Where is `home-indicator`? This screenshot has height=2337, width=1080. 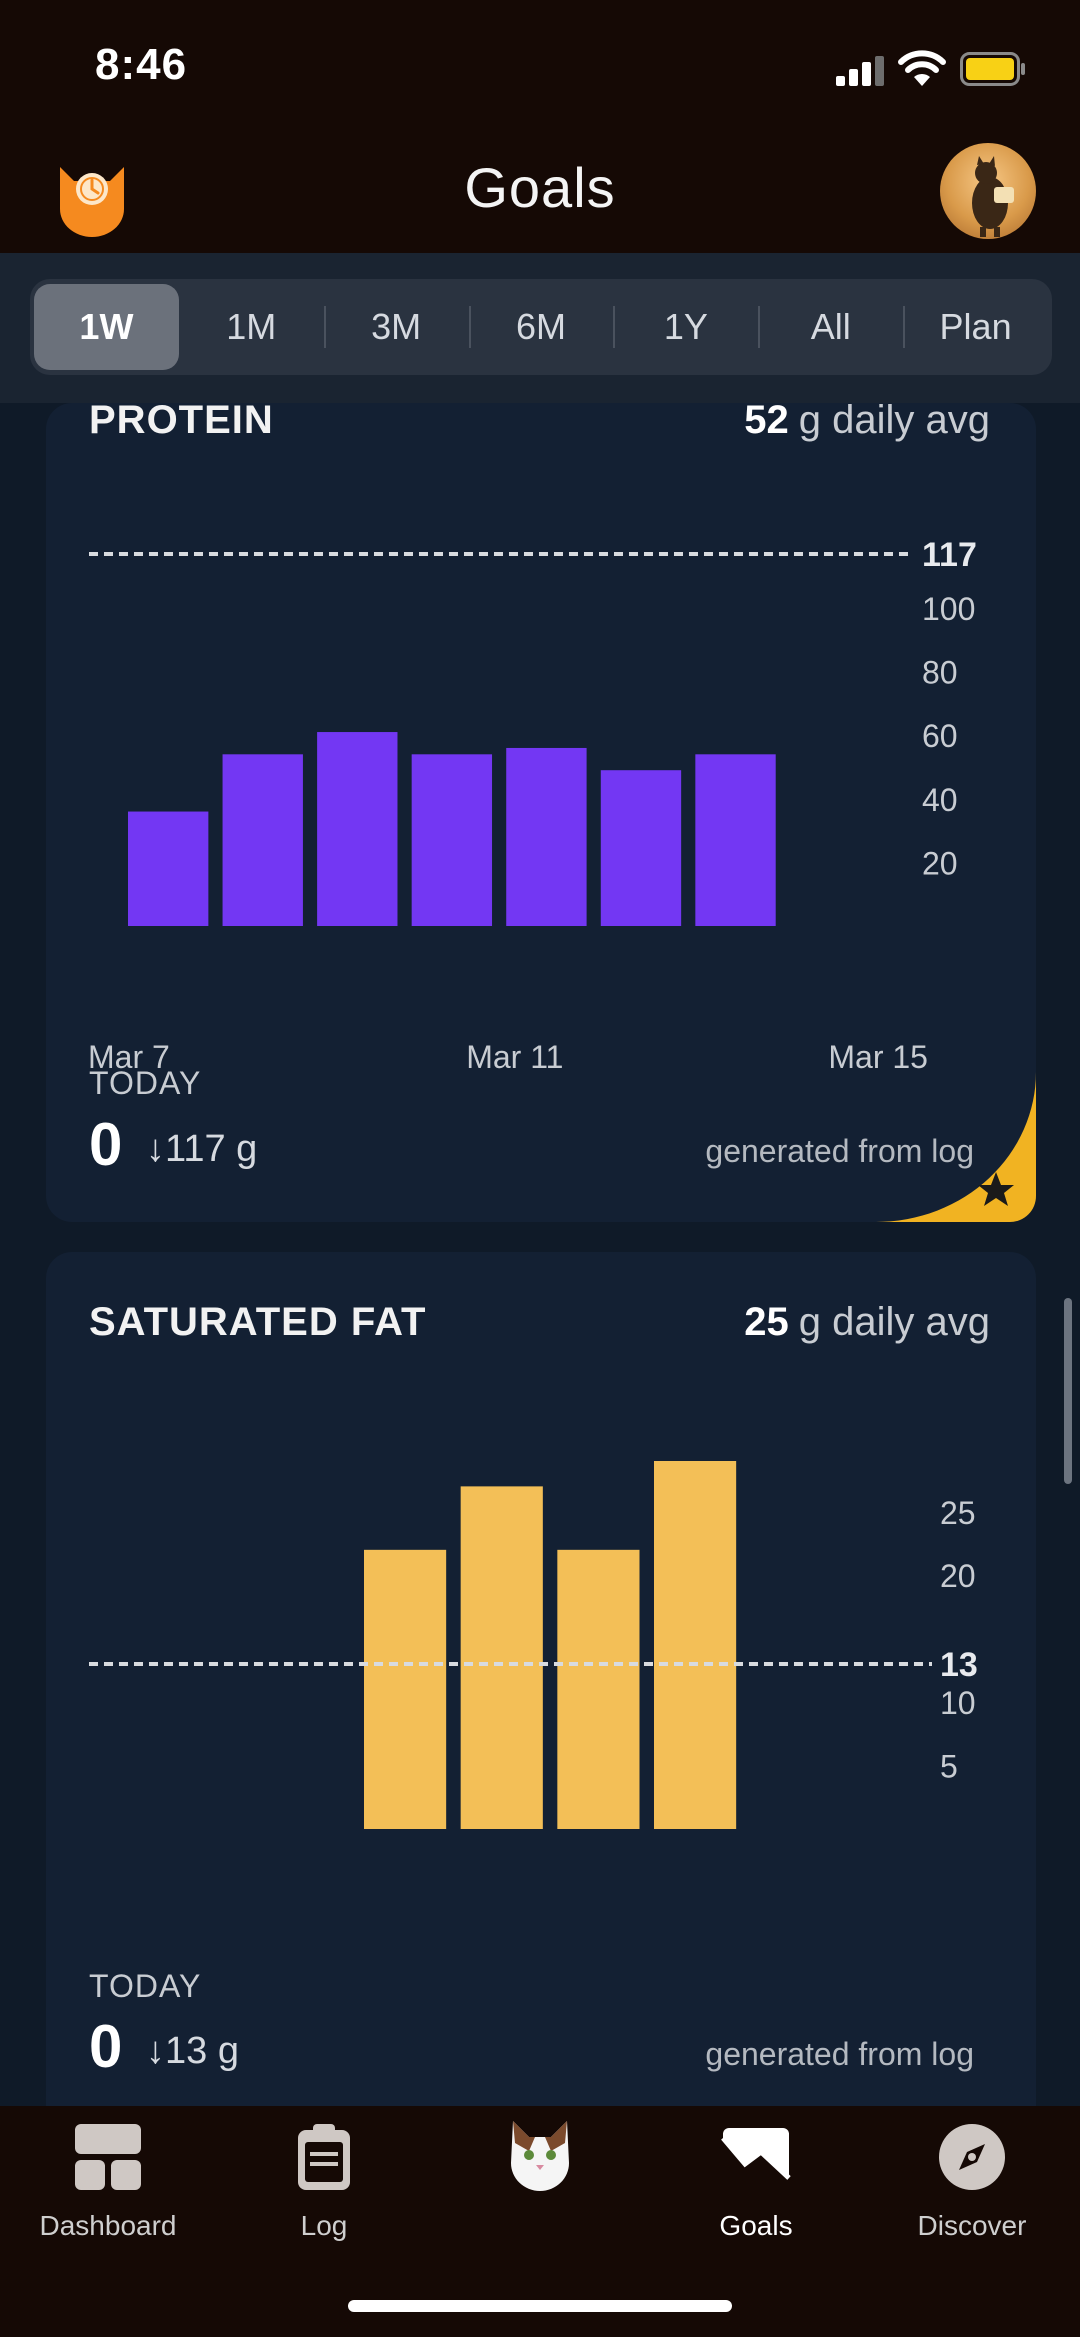 home-indicator is located at coordinates (540, 2306).